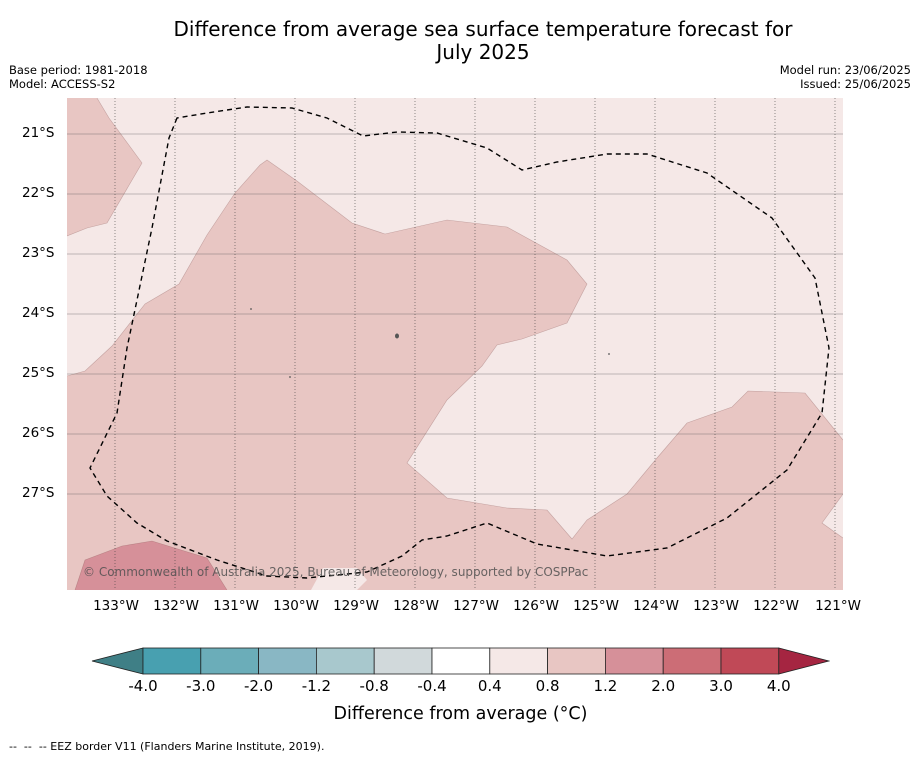  I want to click on colorbar-tick-label: 3.0, so click(721, 686).